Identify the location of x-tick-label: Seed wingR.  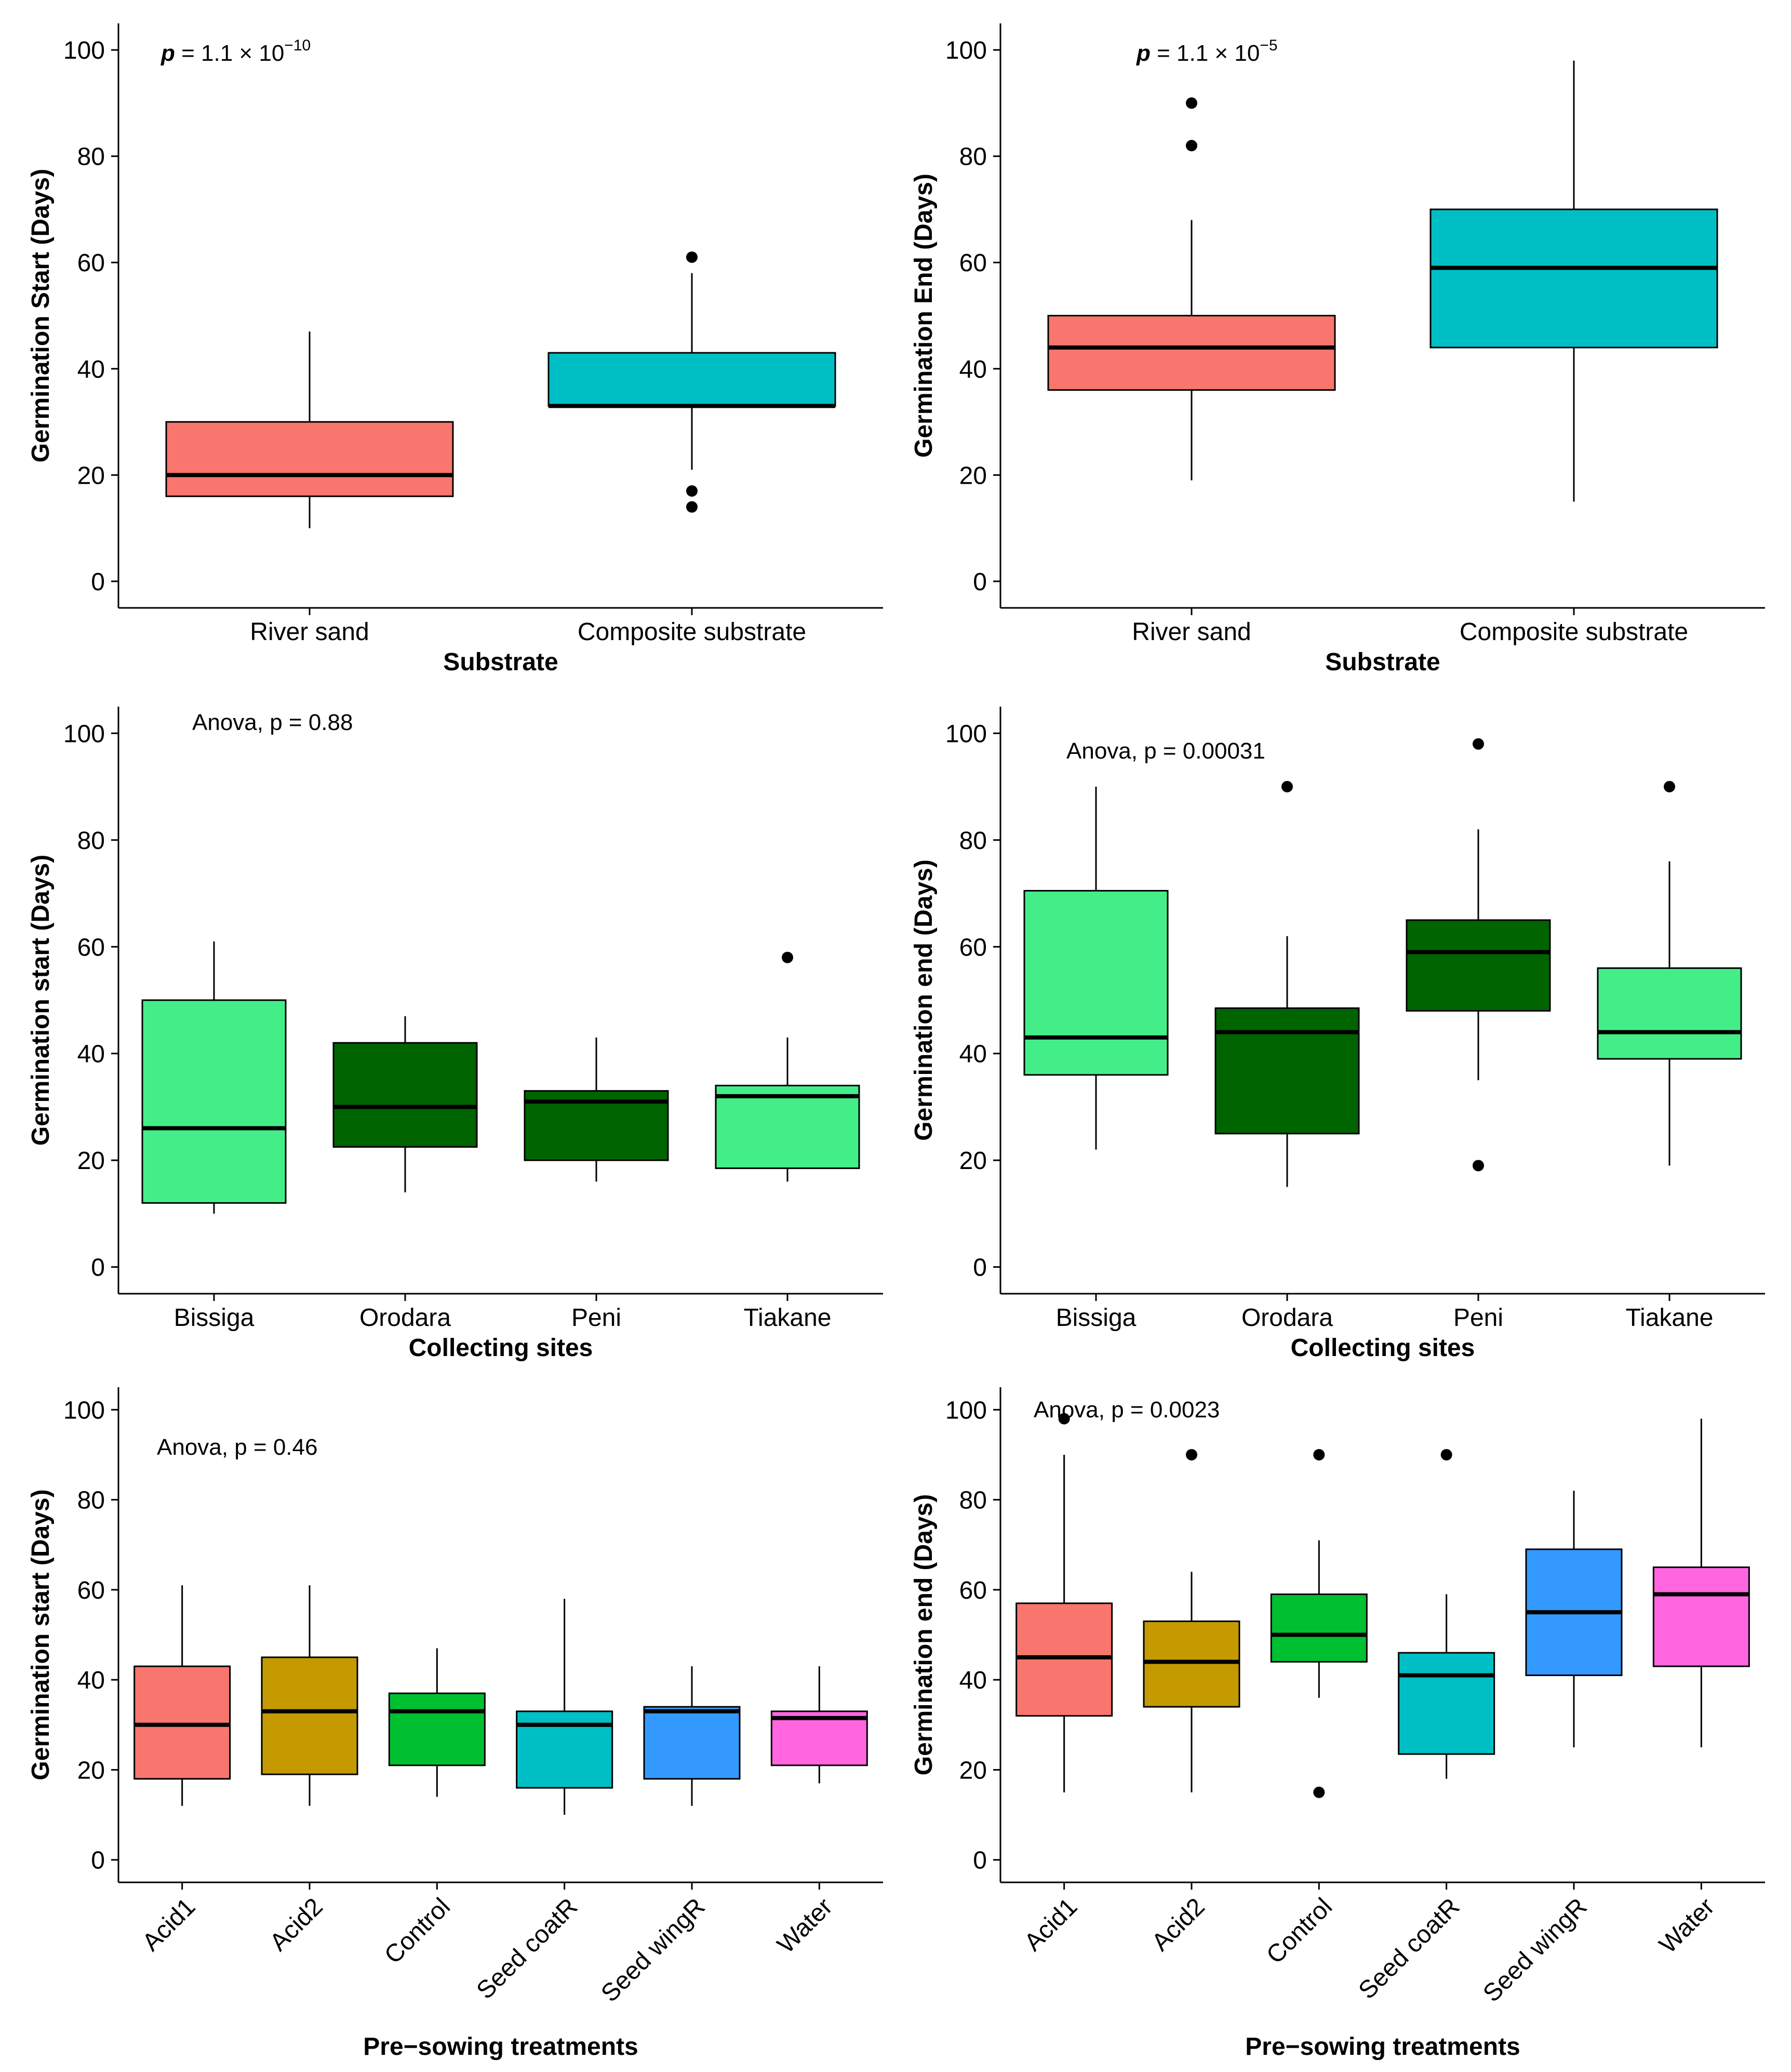
(653, 1950).